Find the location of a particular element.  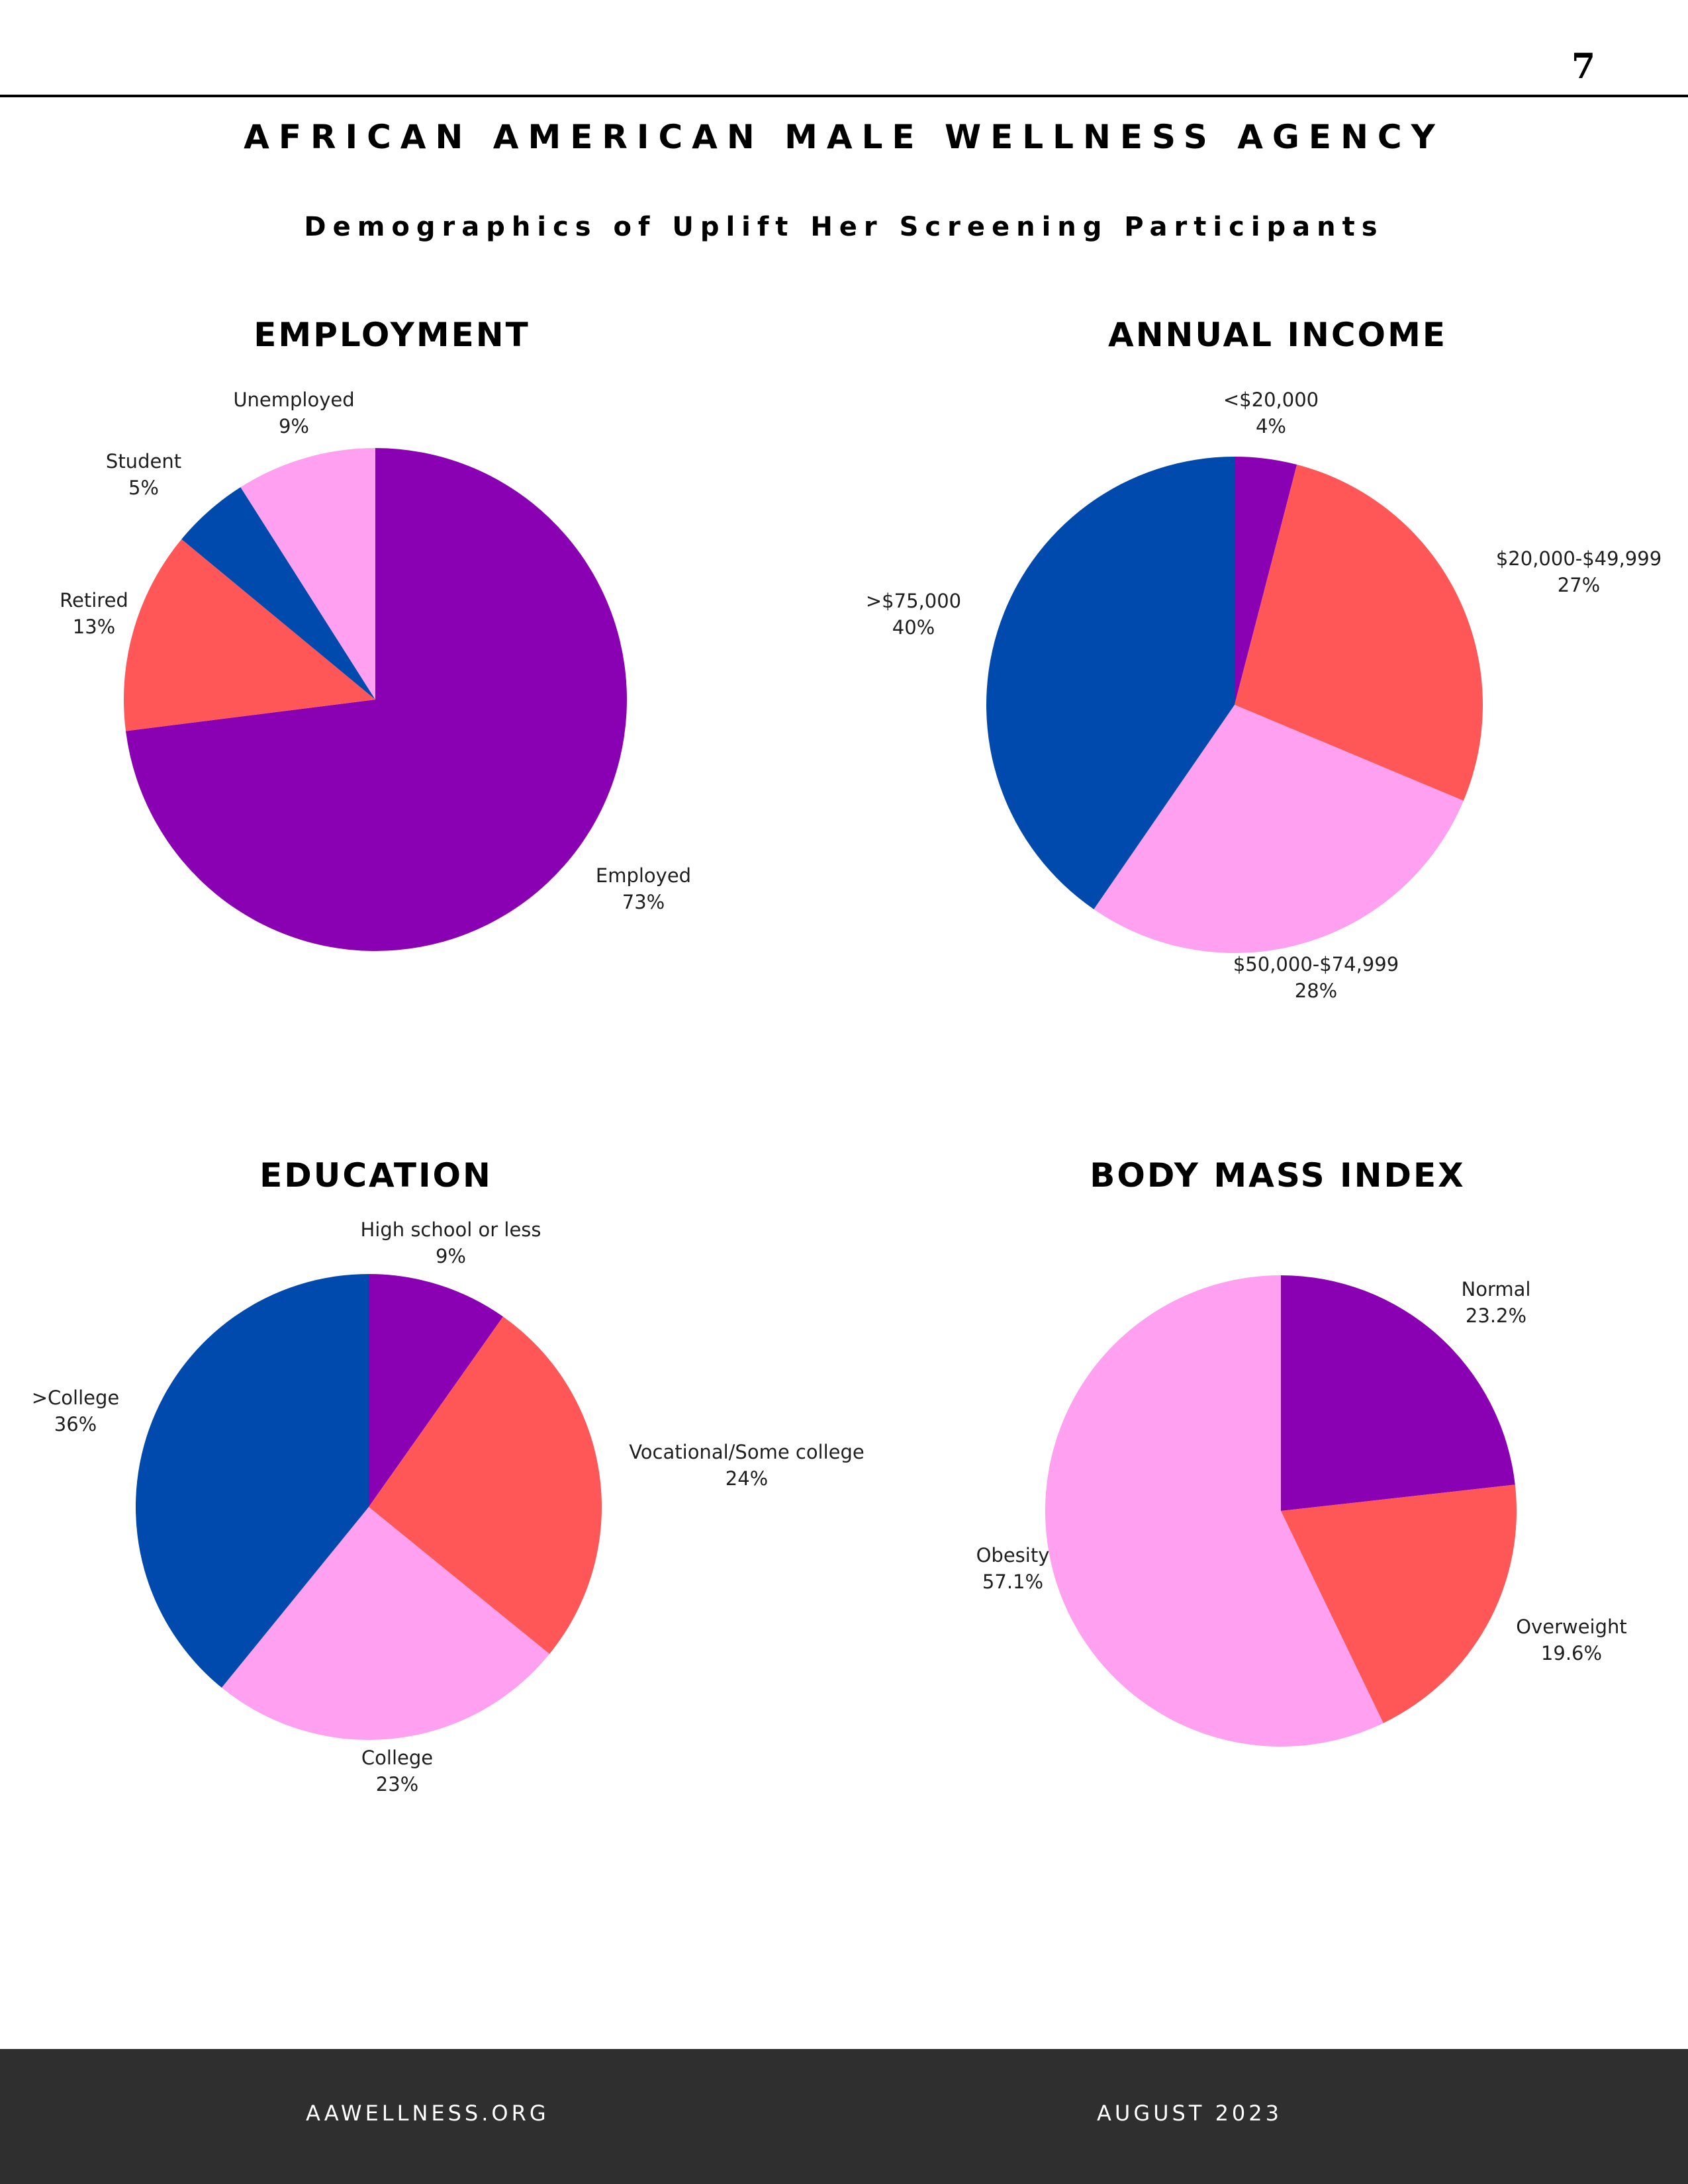

employment-slice-student is located at coordinates (278, 593).